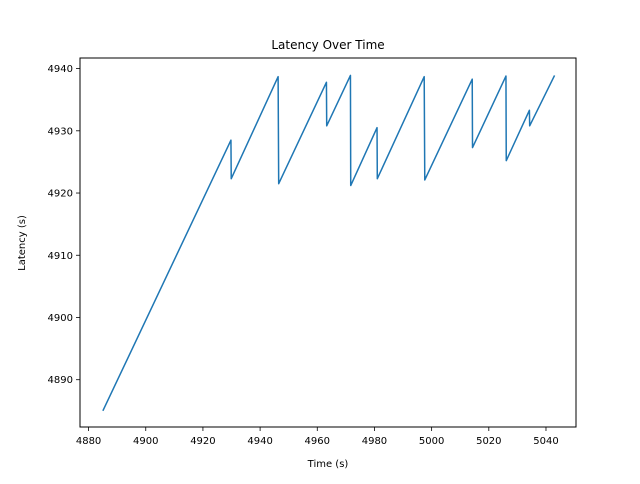 This screenshot has width=640, height=484. Describe the element at coordinates (545, 441) in the screenshot. I see `x-tick-label: 5040` at that location.